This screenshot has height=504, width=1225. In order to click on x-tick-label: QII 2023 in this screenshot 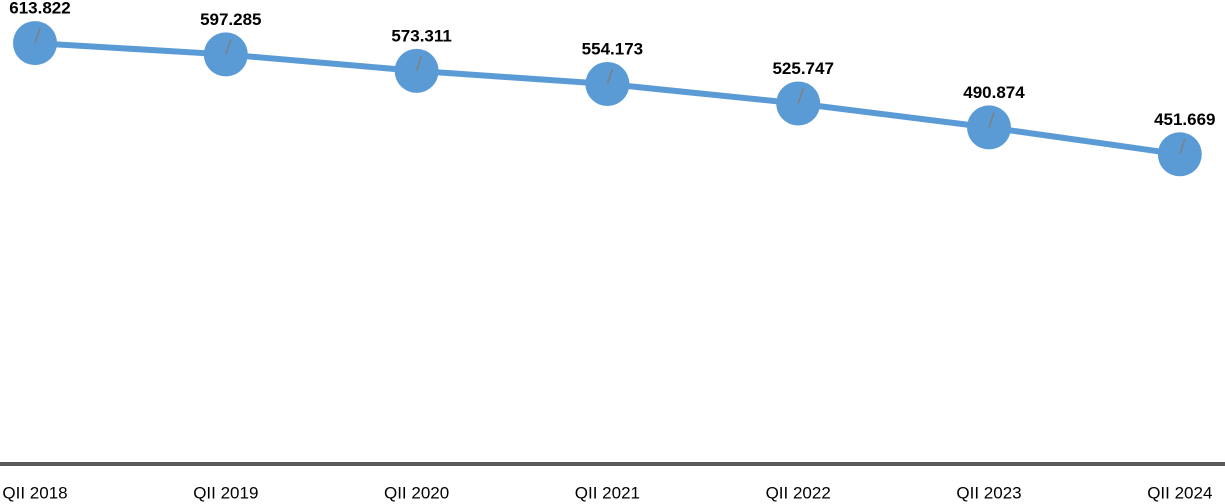, I will do `click(988, 492)`.